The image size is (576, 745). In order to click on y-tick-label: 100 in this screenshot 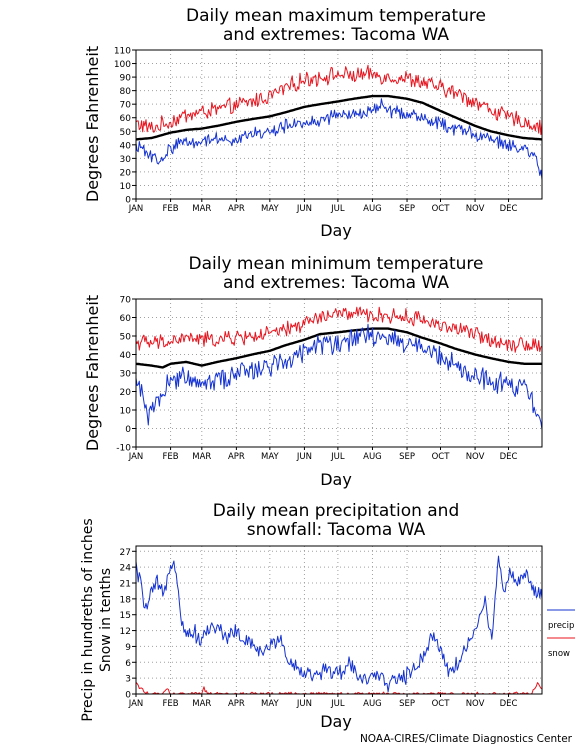, I will do `click(122, 65)`.